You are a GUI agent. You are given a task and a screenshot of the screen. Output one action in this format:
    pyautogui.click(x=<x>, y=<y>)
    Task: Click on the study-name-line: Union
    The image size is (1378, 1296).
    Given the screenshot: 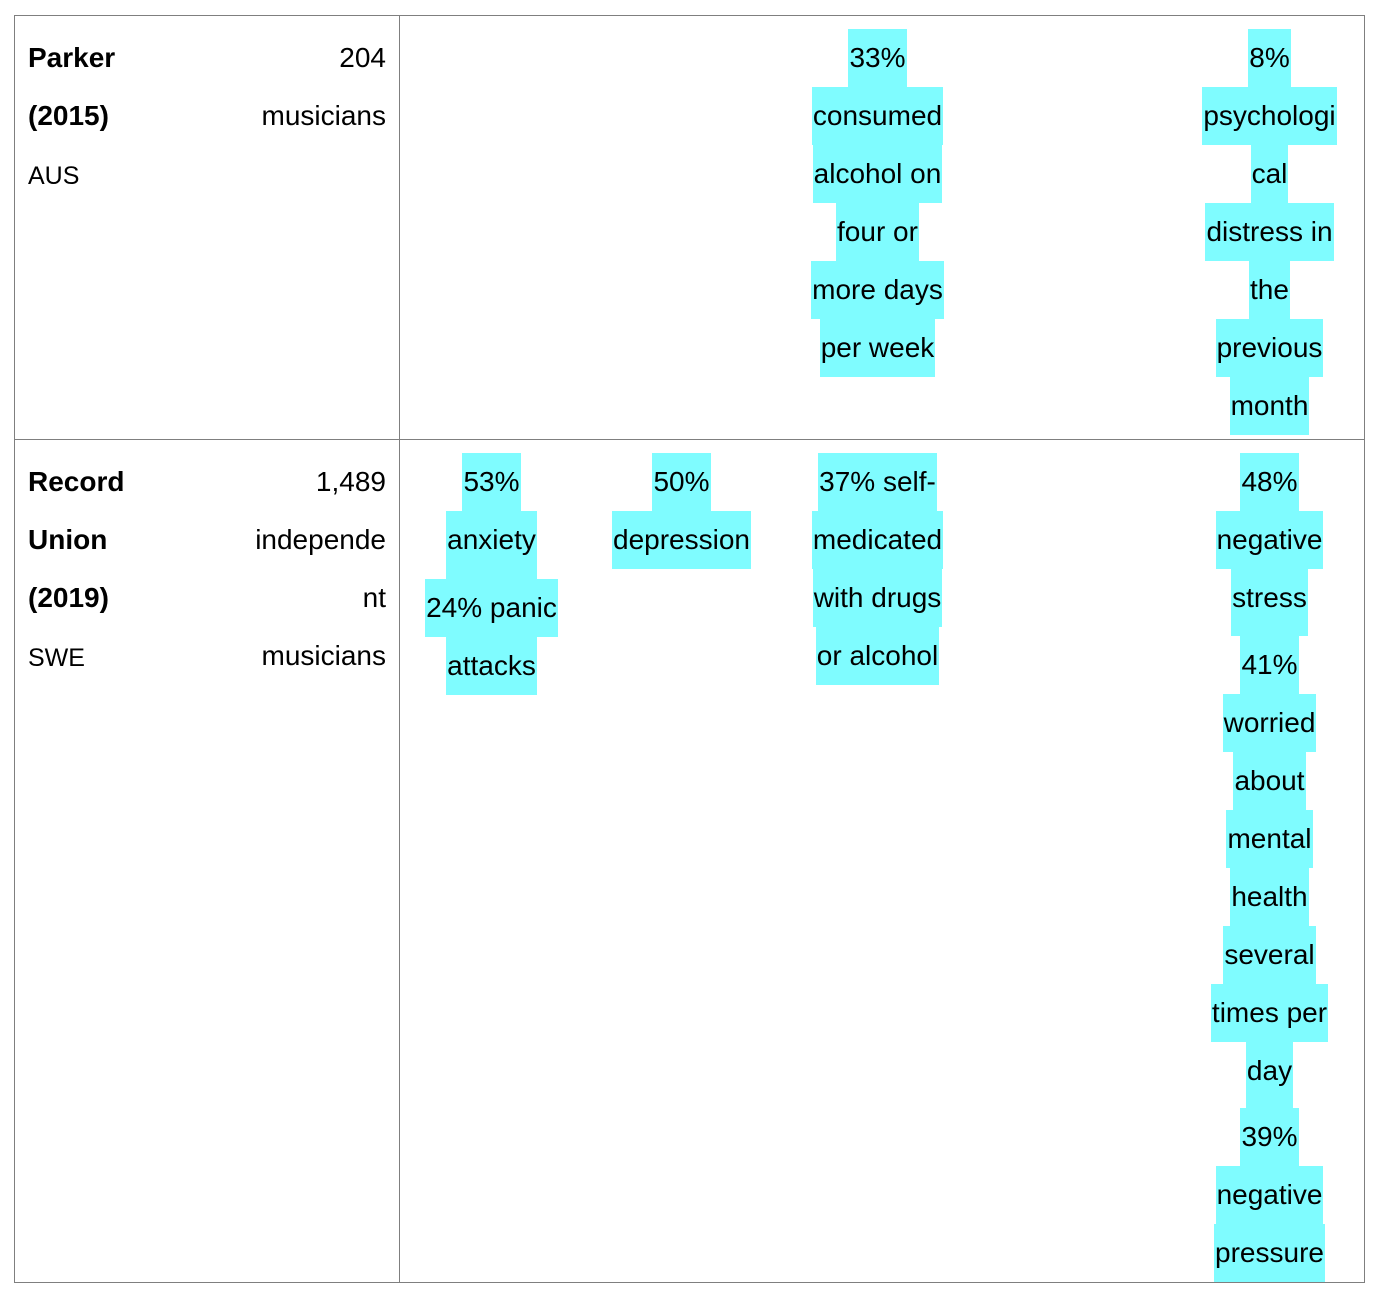 What is the action you would take?
    pyautogui.click(x=68, y=539)
    